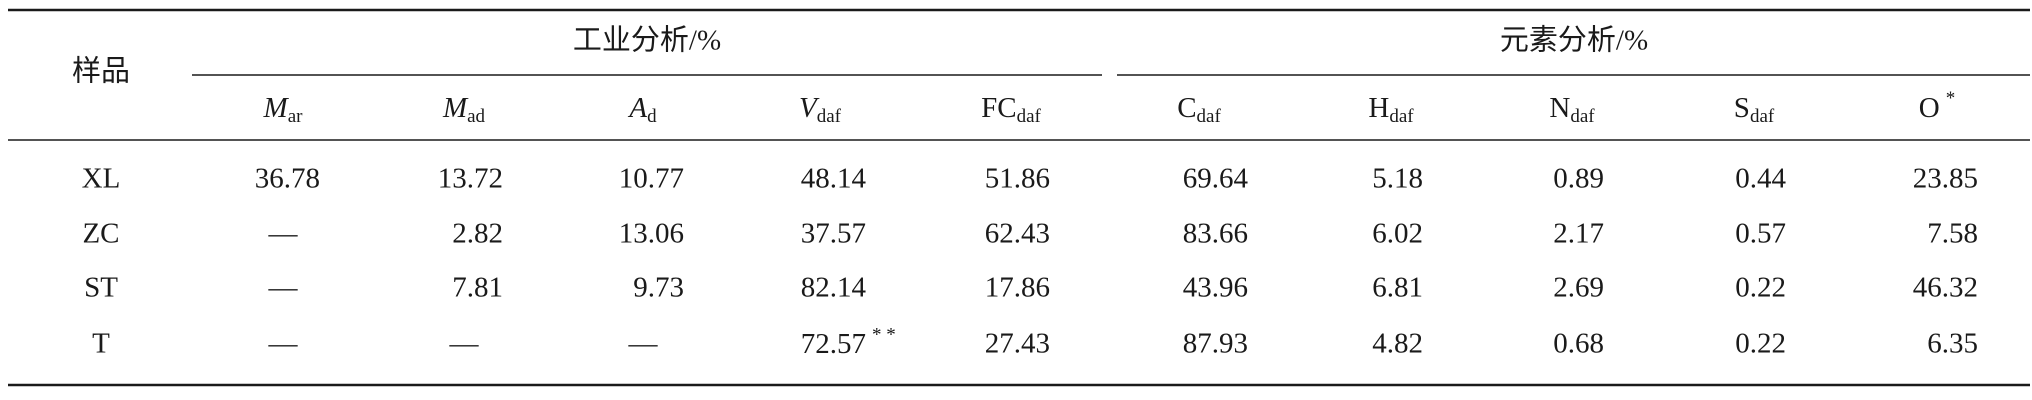  What do you see at coordinates (1951, 98) in the screenshot?
I see `column-superscript: *` at bounding box center [1951, 98].